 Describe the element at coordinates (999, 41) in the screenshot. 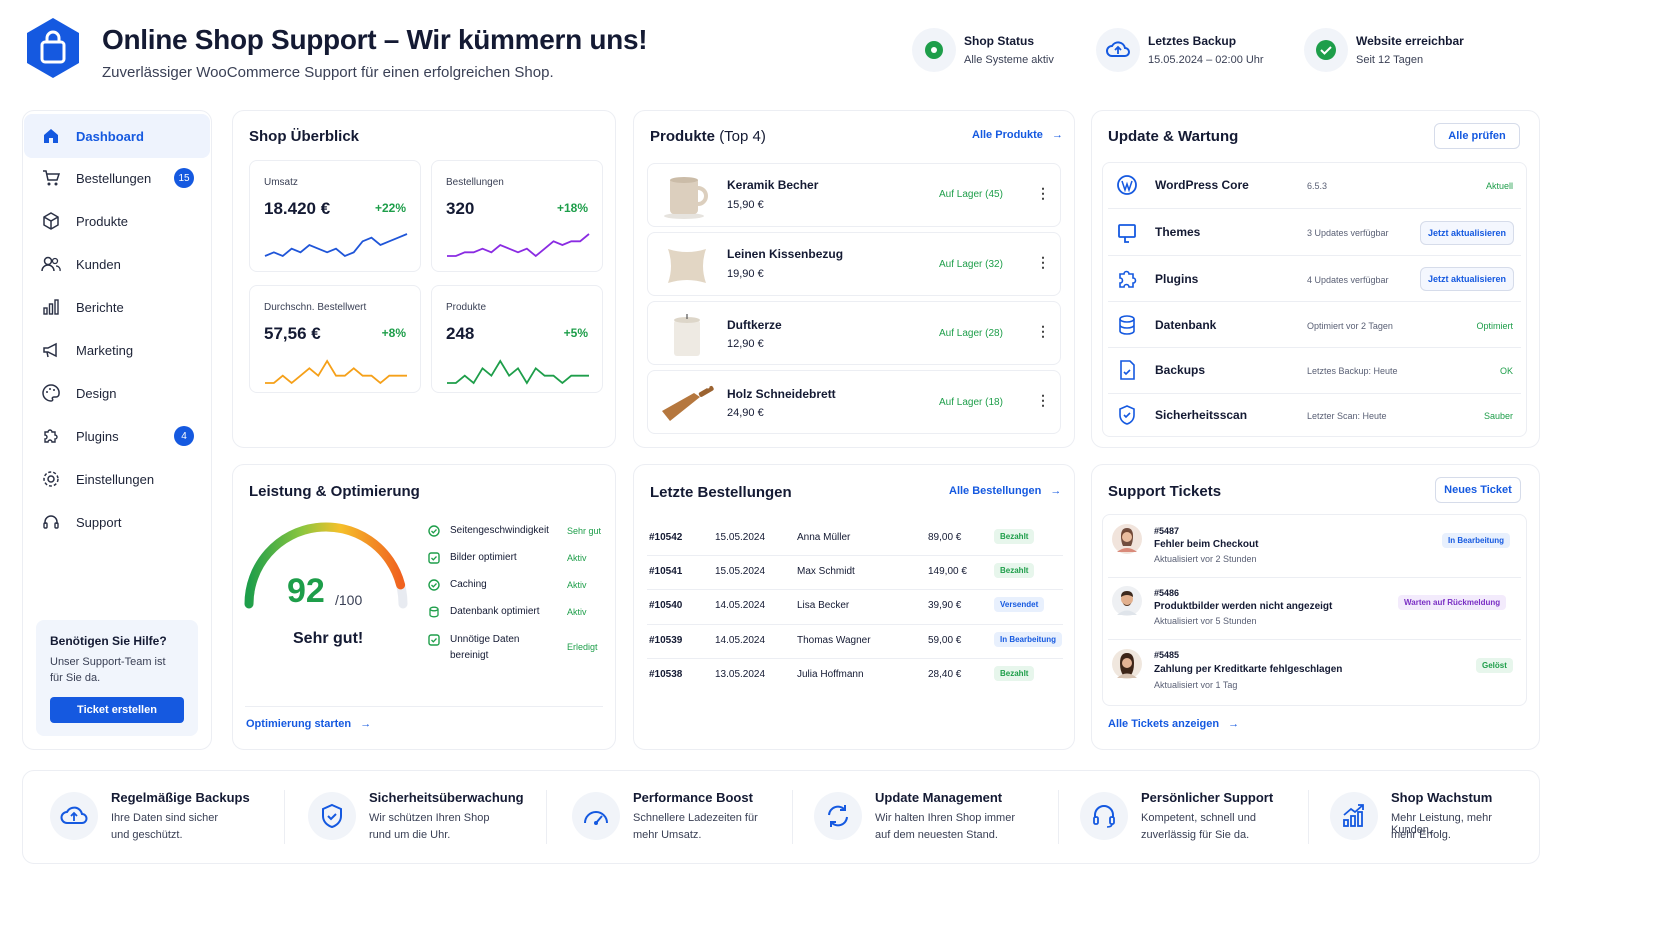

I see `status-title: Shop Status` at that location.